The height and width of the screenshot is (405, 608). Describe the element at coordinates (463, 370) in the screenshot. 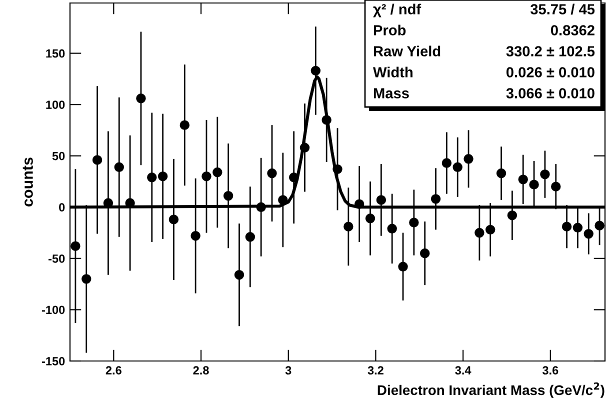

I see `x-tick-label: 3.4` at that location.